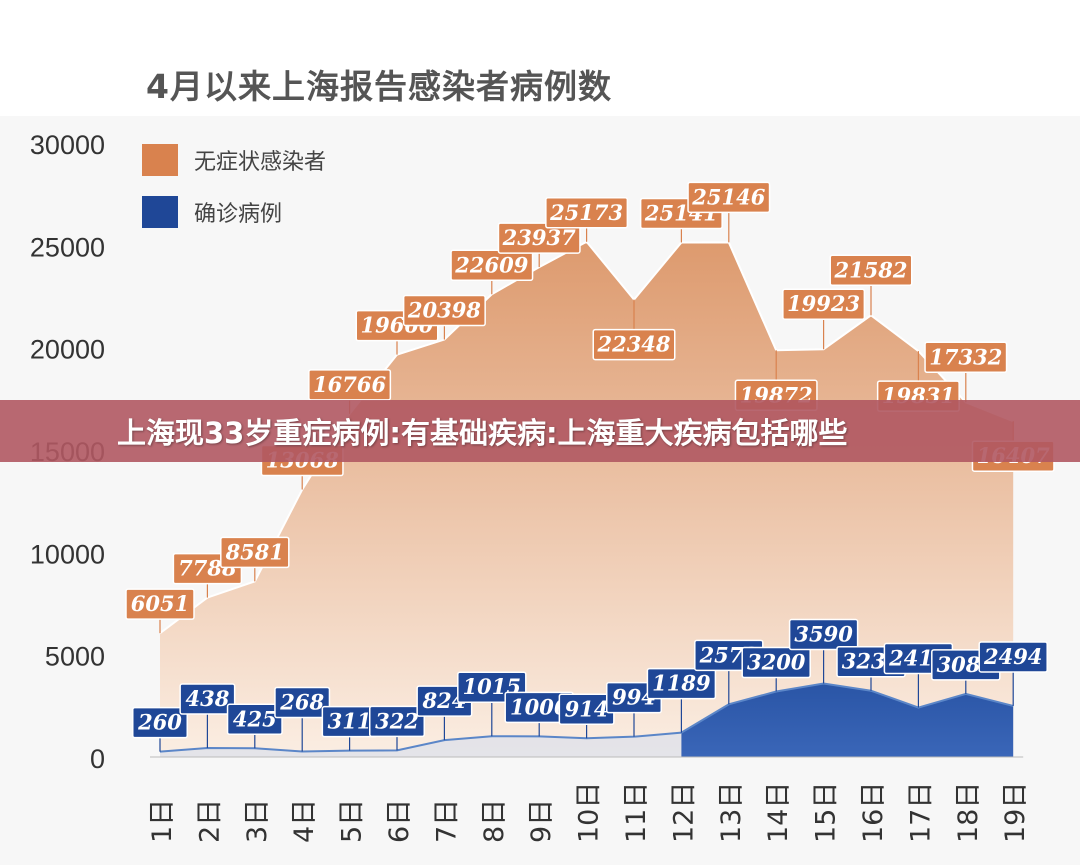 Image resolution: width=1080 pixels, height=865 pixels. Describe the element at coordinates (260, 162) in the screenshot. I see `legend-label-asymptomatic: 无症状感染者` at that location.